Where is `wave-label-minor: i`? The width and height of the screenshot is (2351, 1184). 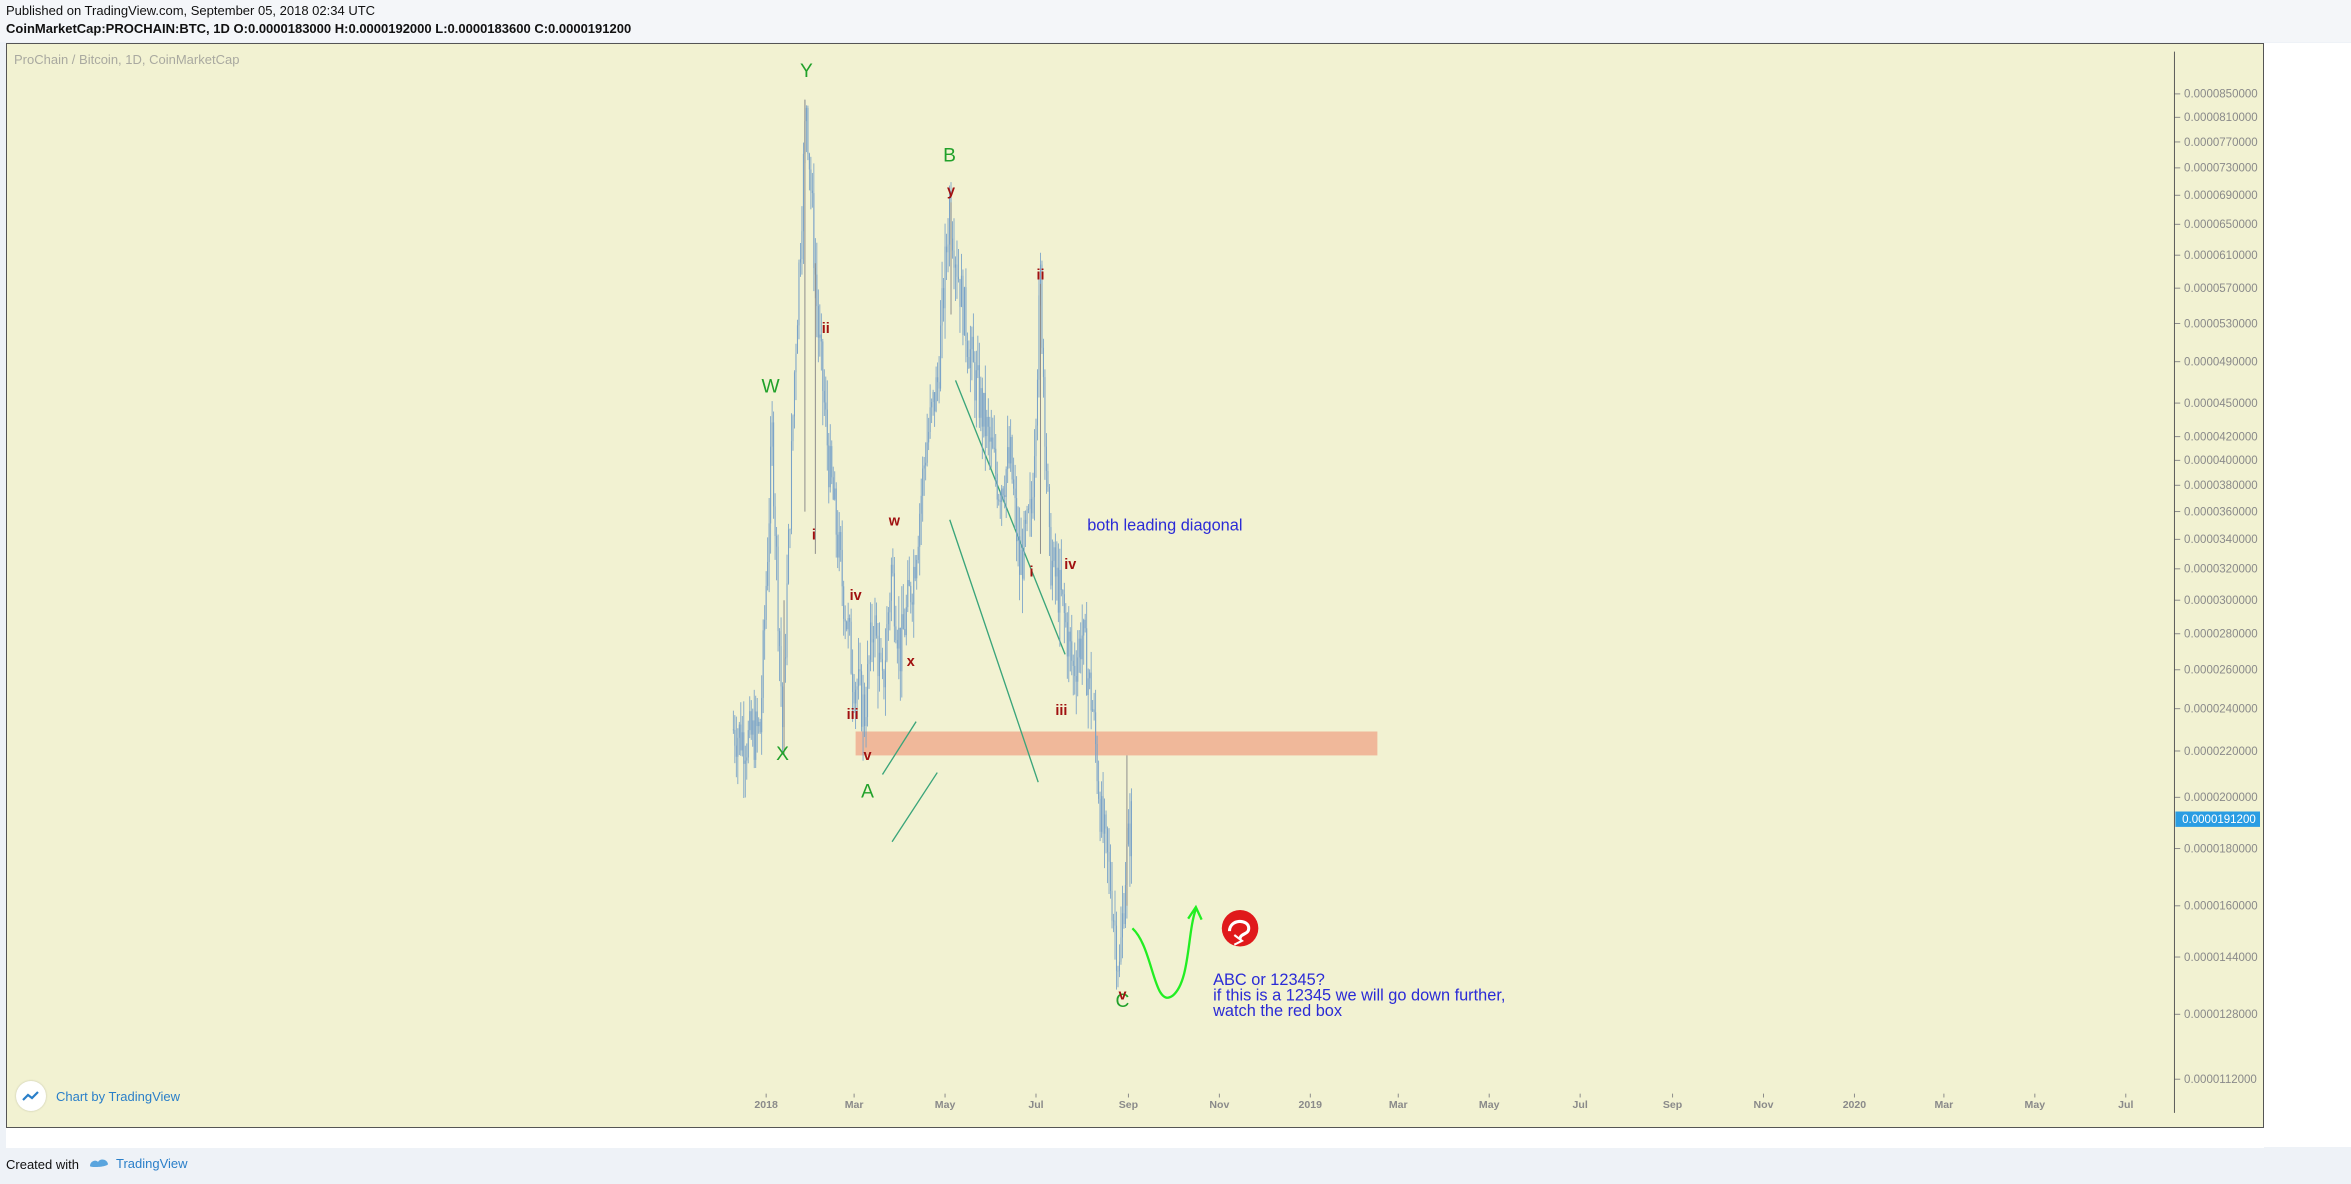 wave-label-minor: i is located at coordinates (814, 535).